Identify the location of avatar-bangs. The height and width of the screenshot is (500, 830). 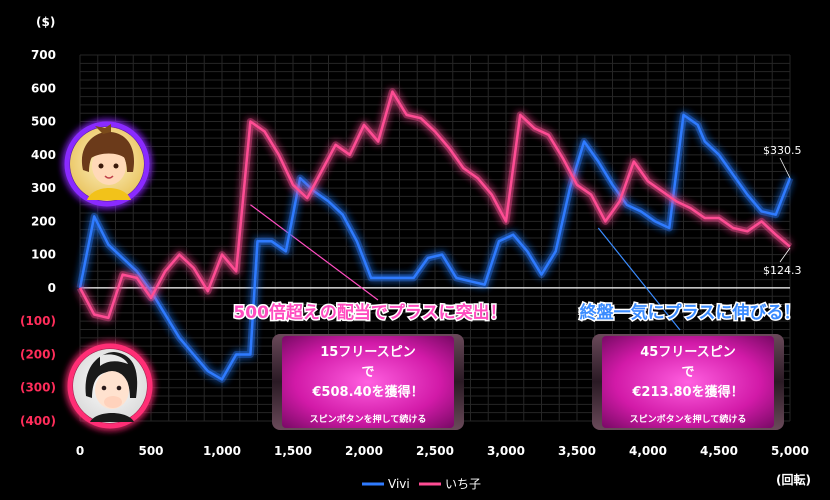
(108, 152).